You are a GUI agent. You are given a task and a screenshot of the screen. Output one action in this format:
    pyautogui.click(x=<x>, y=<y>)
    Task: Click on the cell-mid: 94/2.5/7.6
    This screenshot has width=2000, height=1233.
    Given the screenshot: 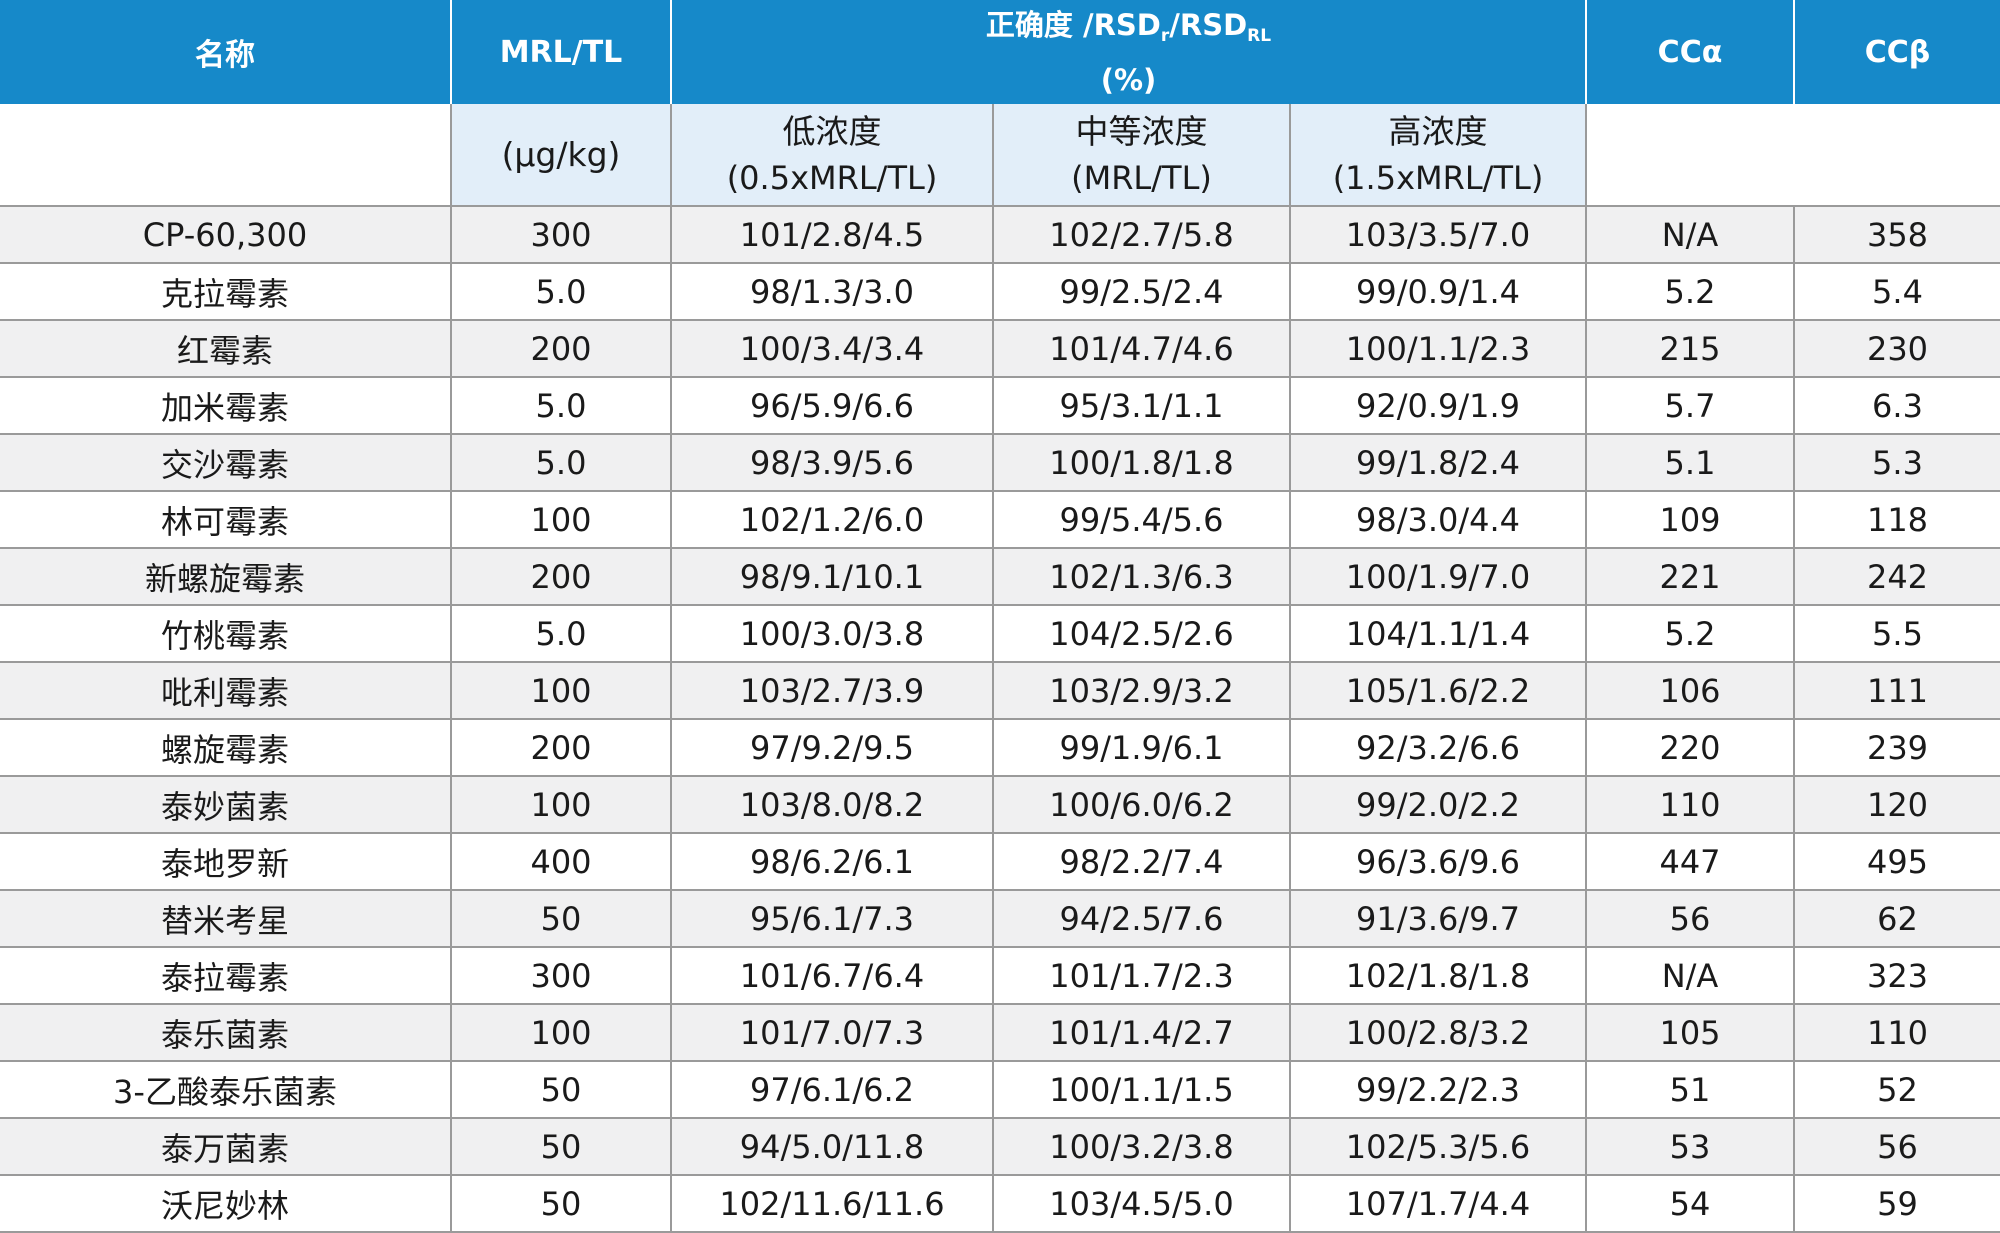 What is the action you would take?
    pyautogui.click(x=1141, y=919)
    